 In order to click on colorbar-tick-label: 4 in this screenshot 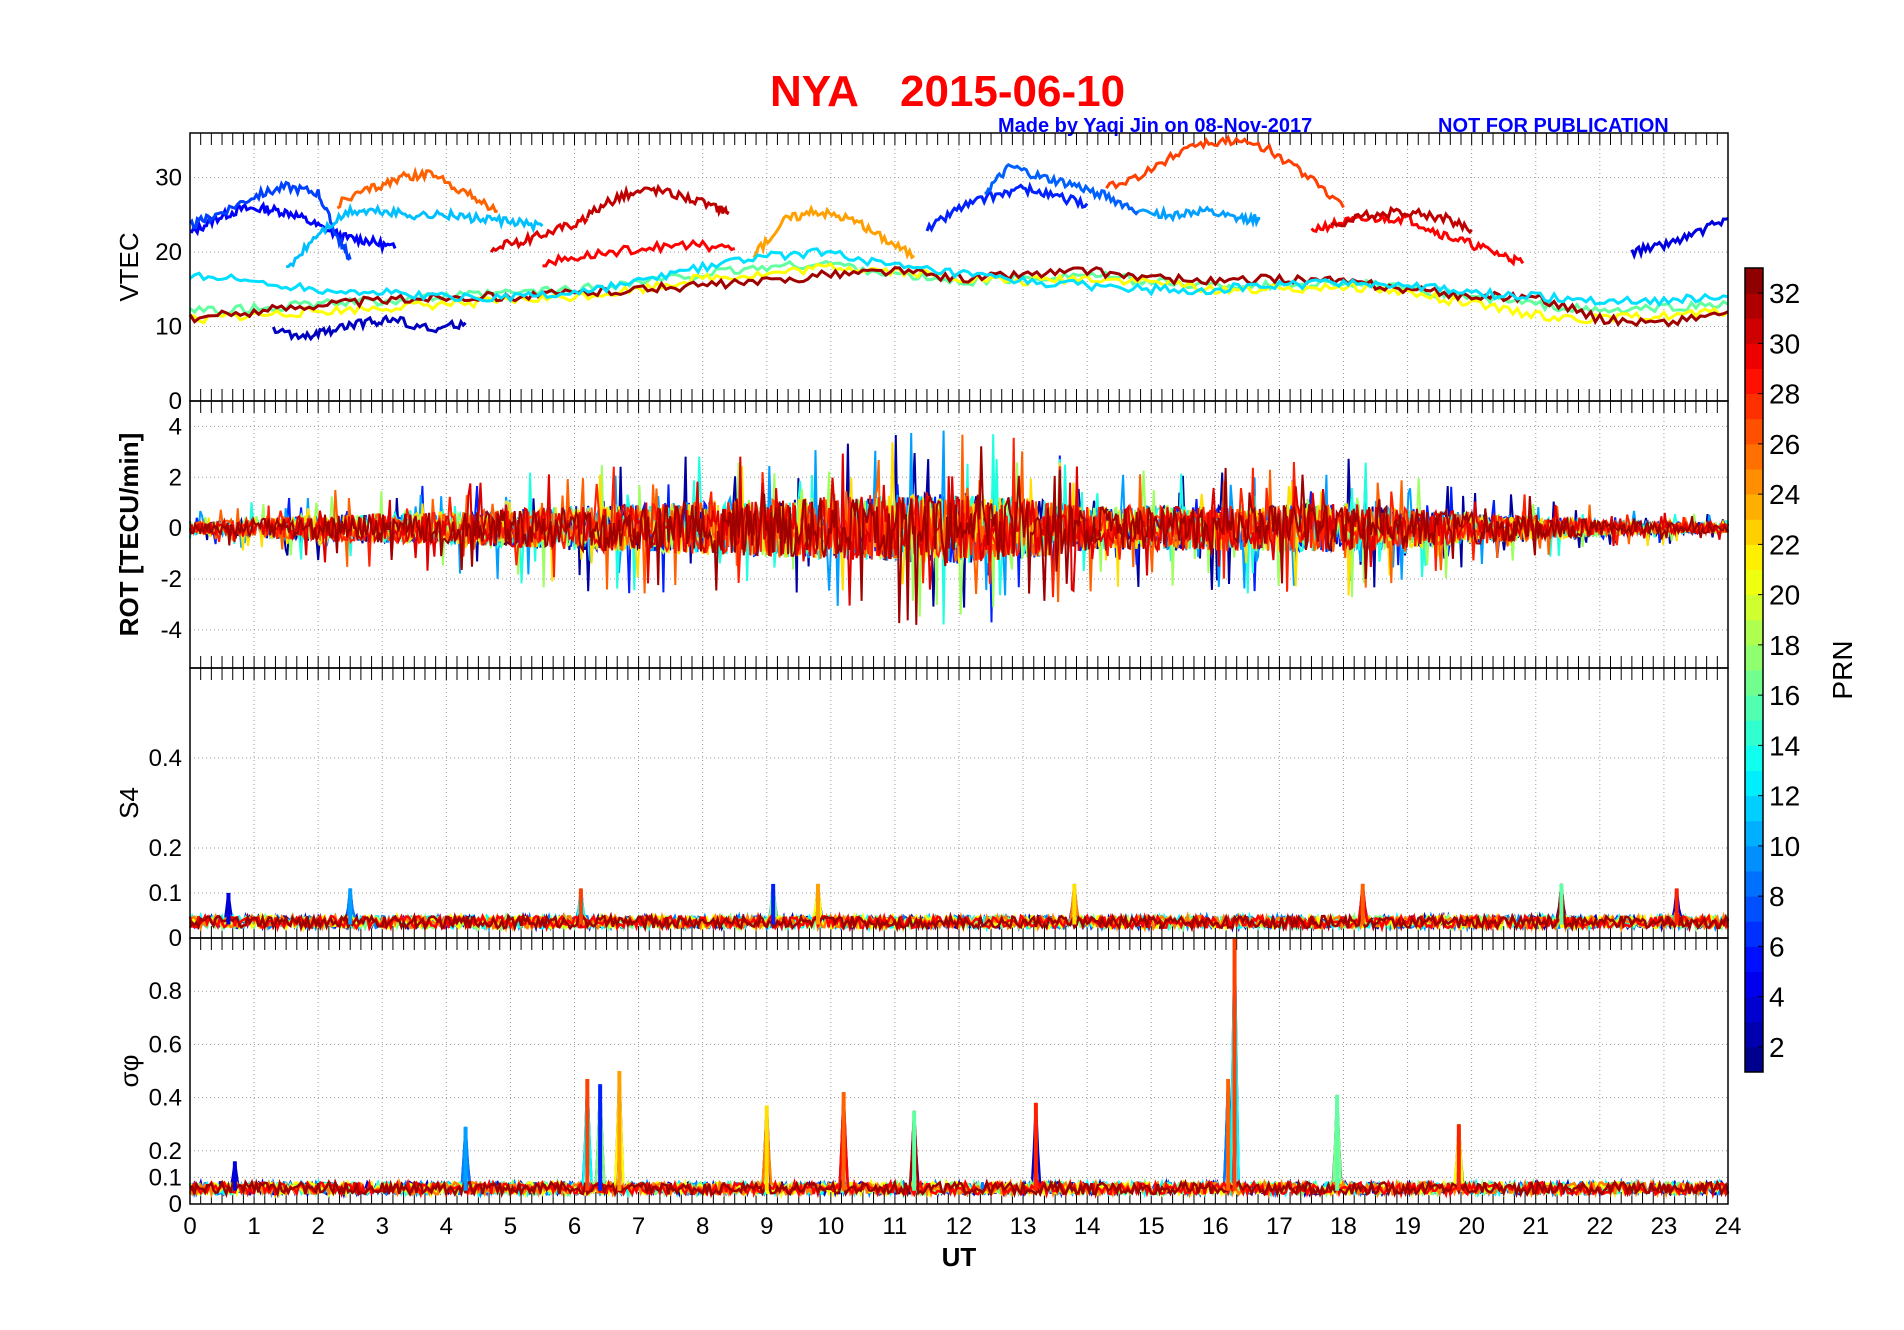, I will do `click(1777, 997)`.